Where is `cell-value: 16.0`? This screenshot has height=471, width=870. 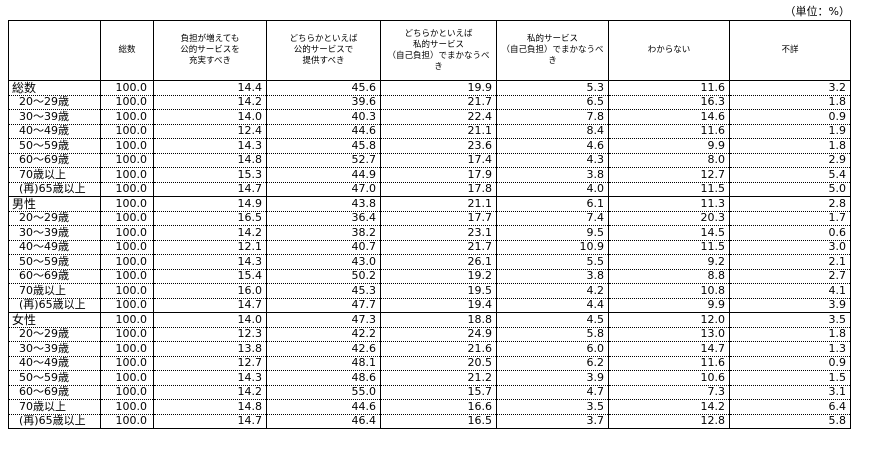
cell-value: 16.0 is located at coordinates (210, 291).